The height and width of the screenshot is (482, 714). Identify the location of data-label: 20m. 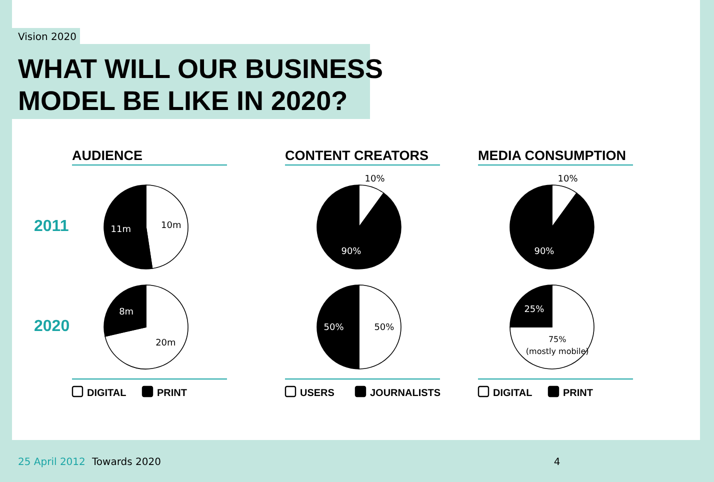
(166, 343).